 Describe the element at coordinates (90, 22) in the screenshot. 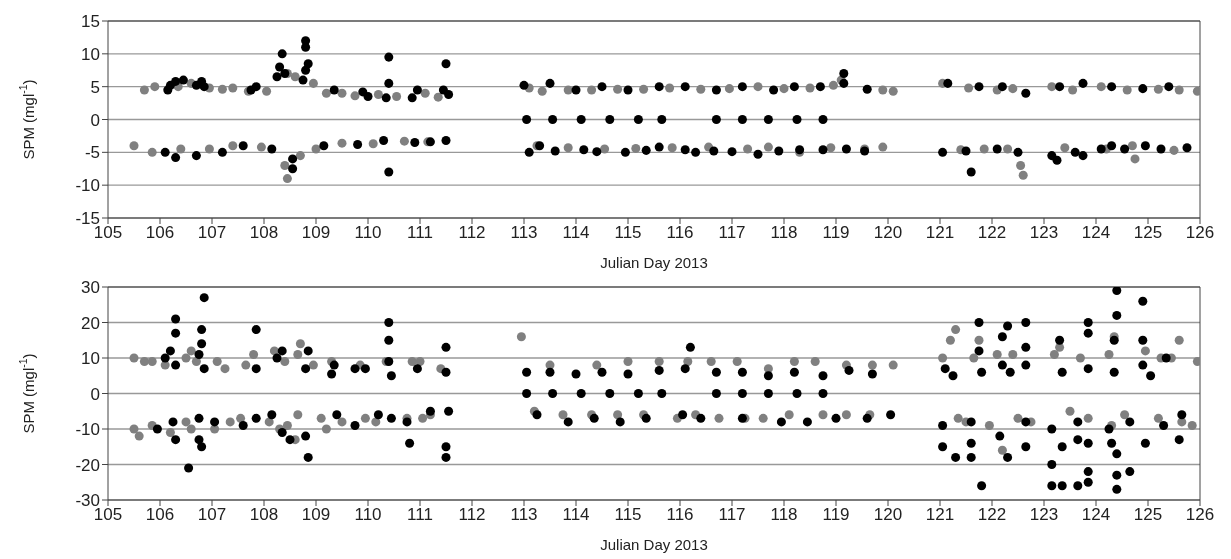

I see `y-tick-label: 15` at that location.